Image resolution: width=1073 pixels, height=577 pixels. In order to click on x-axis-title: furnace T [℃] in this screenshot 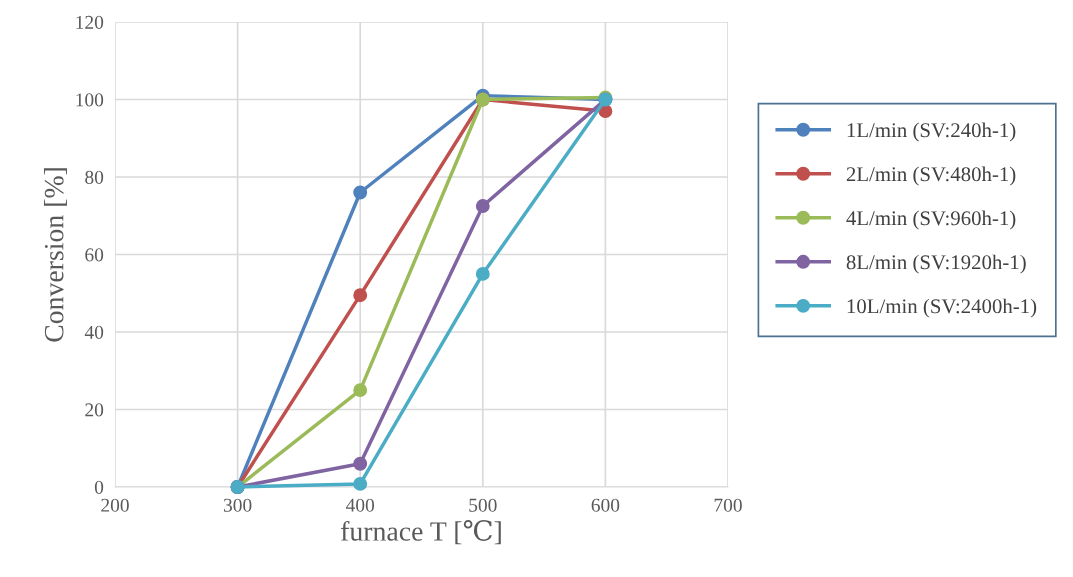, I will do `click(420, 532)`.